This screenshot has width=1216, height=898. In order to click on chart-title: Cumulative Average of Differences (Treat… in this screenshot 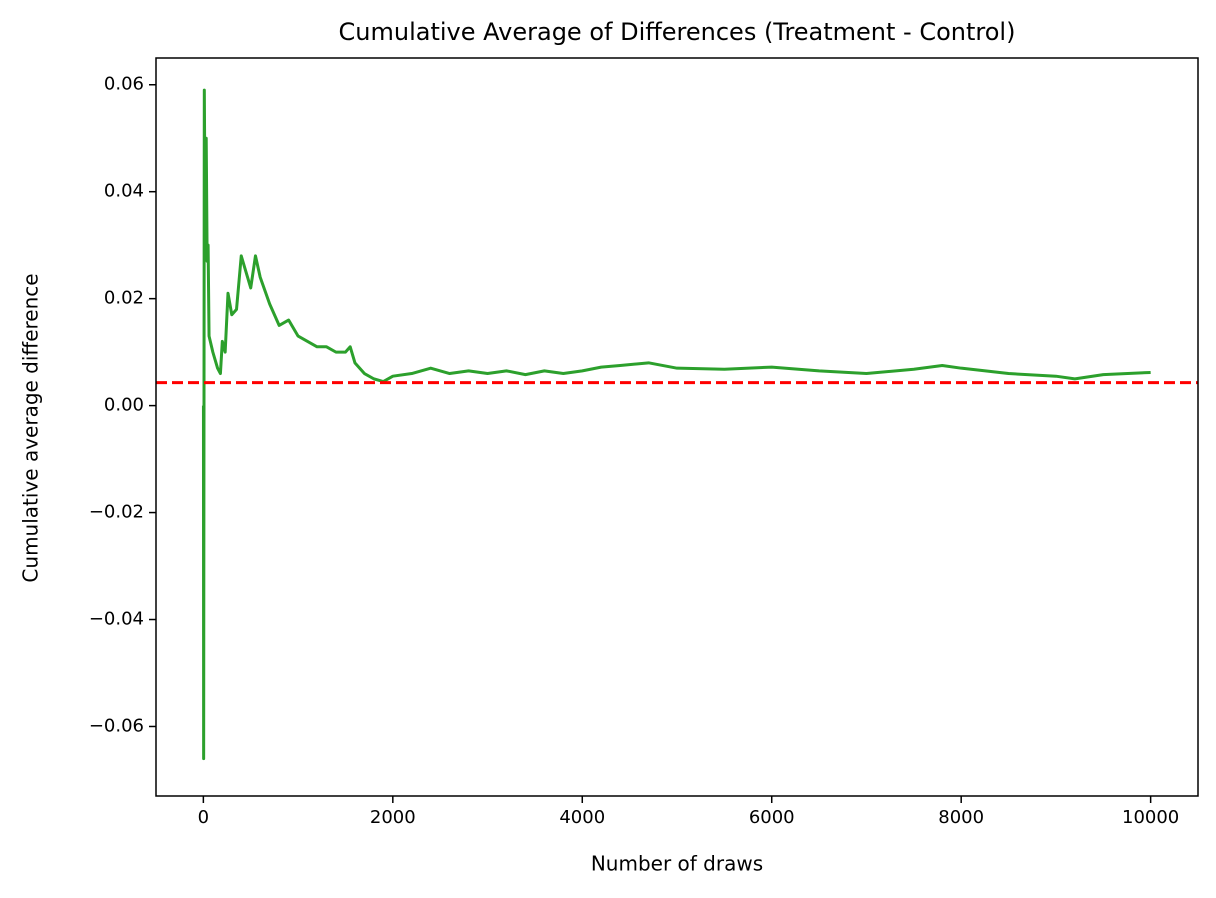, I will do `click(677, 32)`.